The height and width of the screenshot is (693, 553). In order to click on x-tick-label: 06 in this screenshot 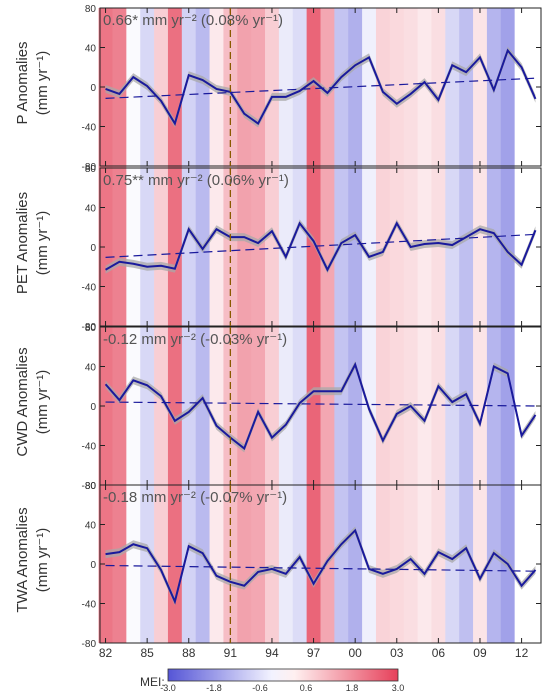, I will do `click(439, 653)`.